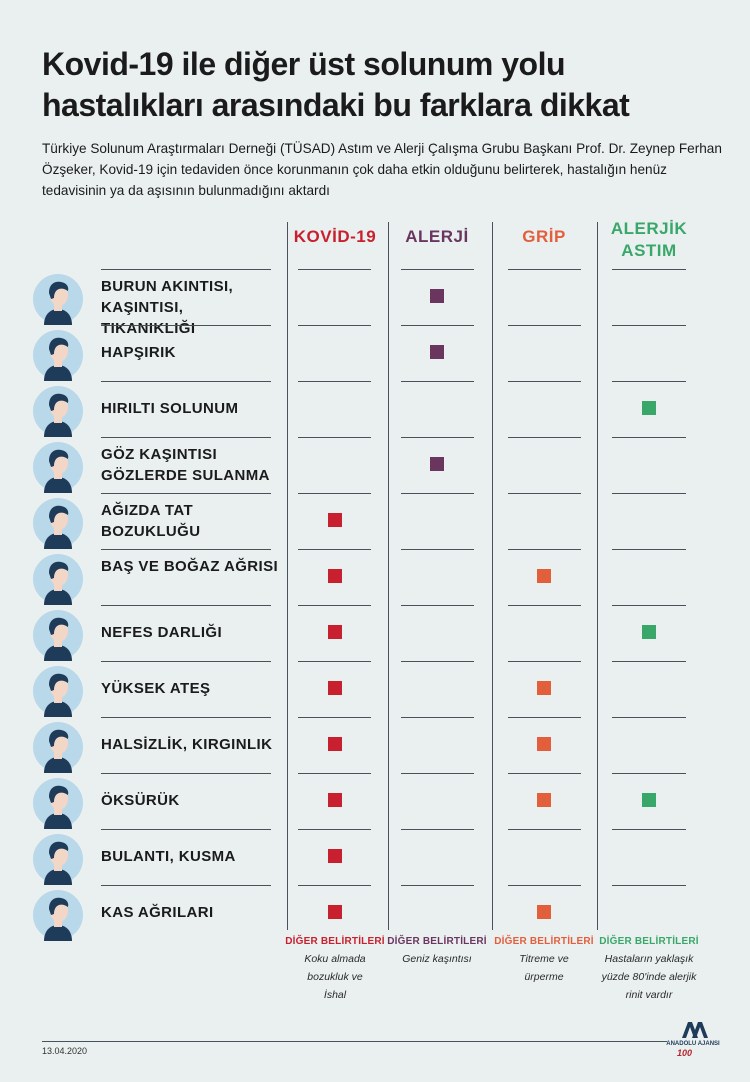 Image resolution: width=750 pixels, height=1082 pixels. I want to click on symptom-label: NEFES DARLIĞI, so click(162, 632).